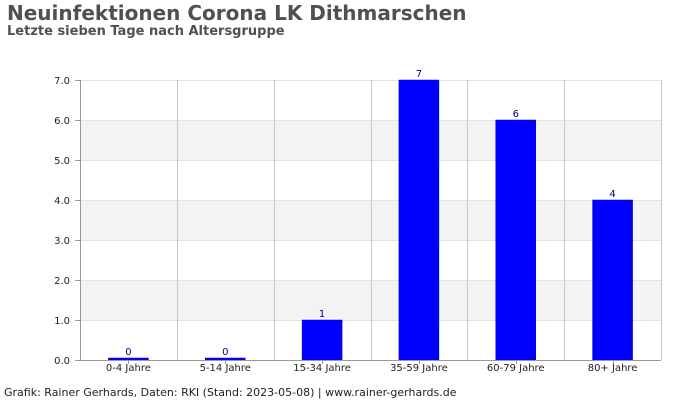 The image size is (700, 400). What do you see at coordinates (322, 368) in the screenshot?
I see `x-tick-label: 15-34 Jahre` at bounding box center [322, 368].